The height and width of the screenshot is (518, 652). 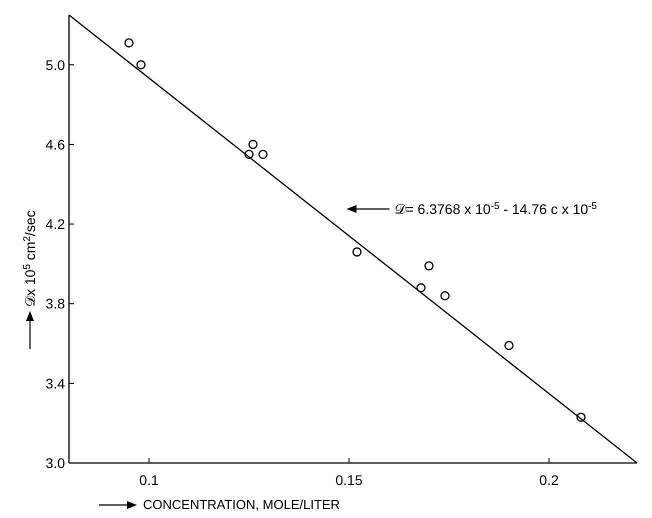 What do you see at coordinates (149, 480) in the screenshot?
I see `x-tick-label: 0.1` at bounding box center [149, 480].